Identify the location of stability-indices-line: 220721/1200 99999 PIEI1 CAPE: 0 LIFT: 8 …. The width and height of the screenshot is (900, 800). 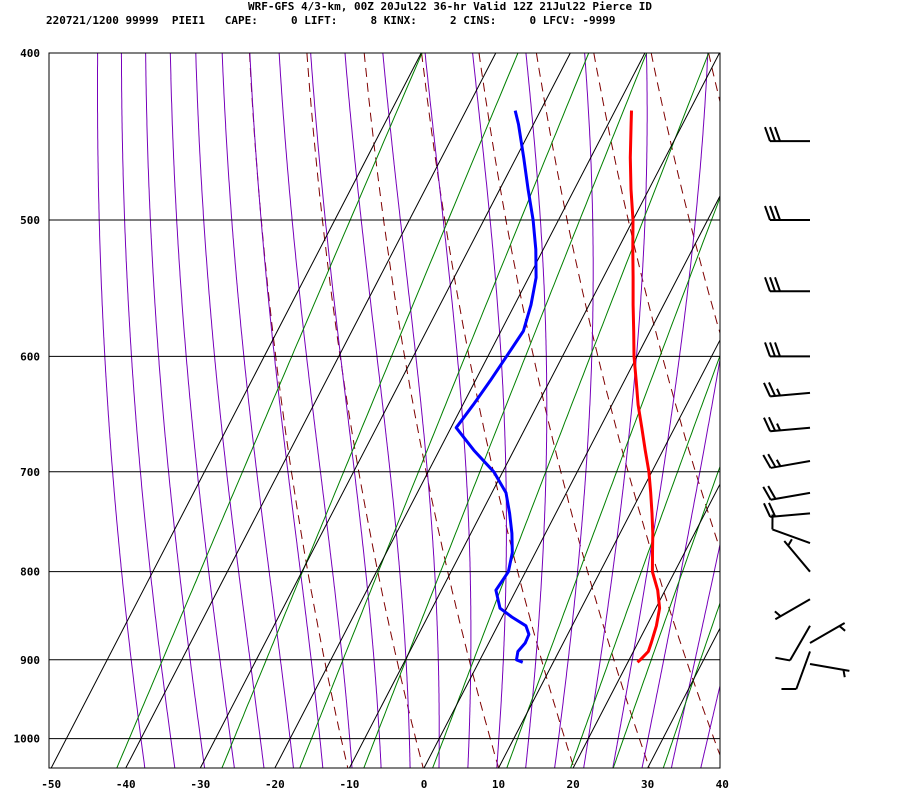
(331, 20).